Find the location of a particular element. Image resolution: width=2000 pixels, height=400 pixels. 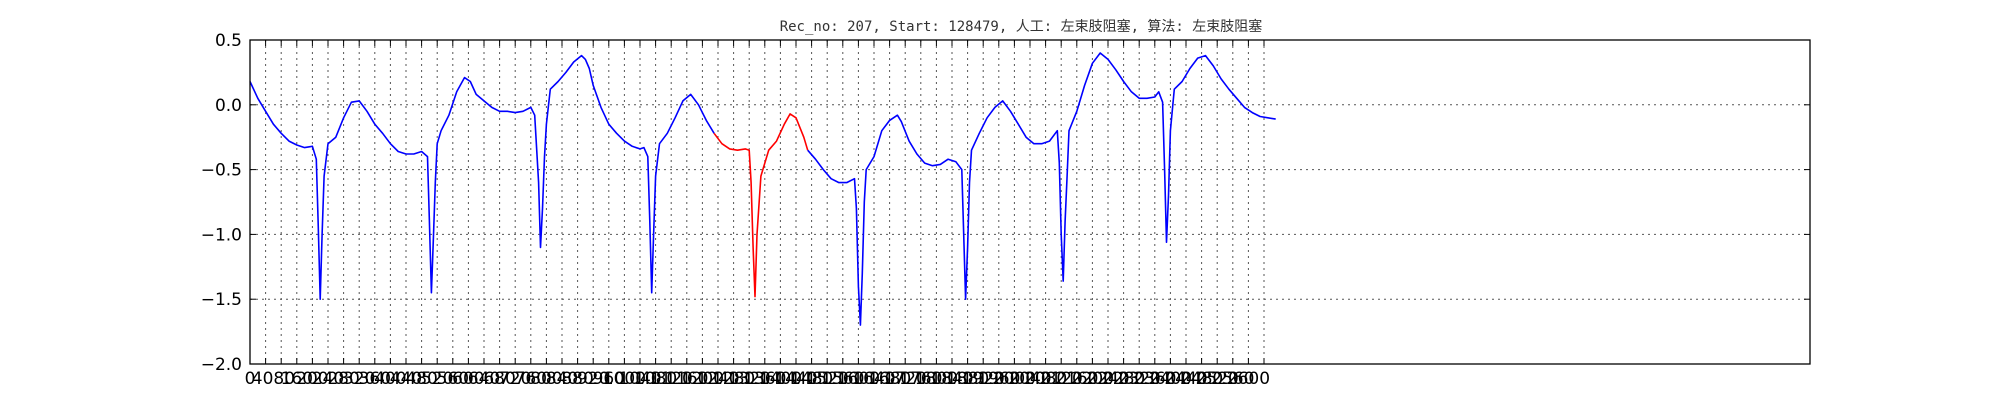

x-tick-label: 920 is located at coordinates (593, 379).